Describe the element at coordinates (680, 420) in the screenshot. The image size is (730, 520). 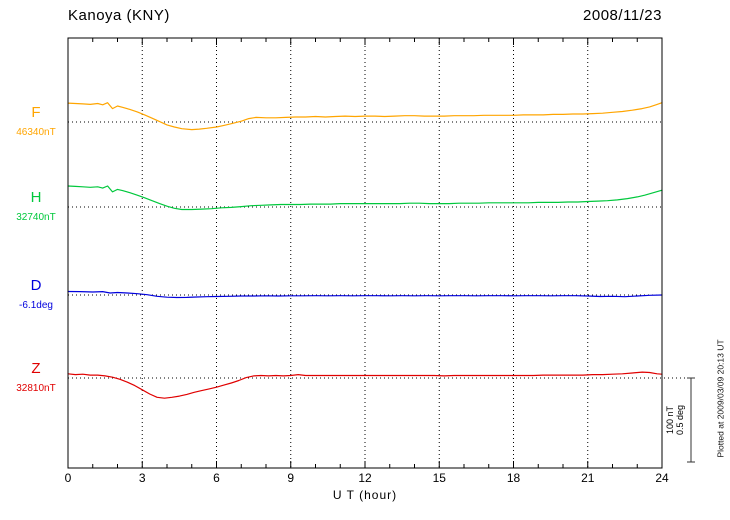
I see `scale-label-deg: 0.5 deg` at that location.